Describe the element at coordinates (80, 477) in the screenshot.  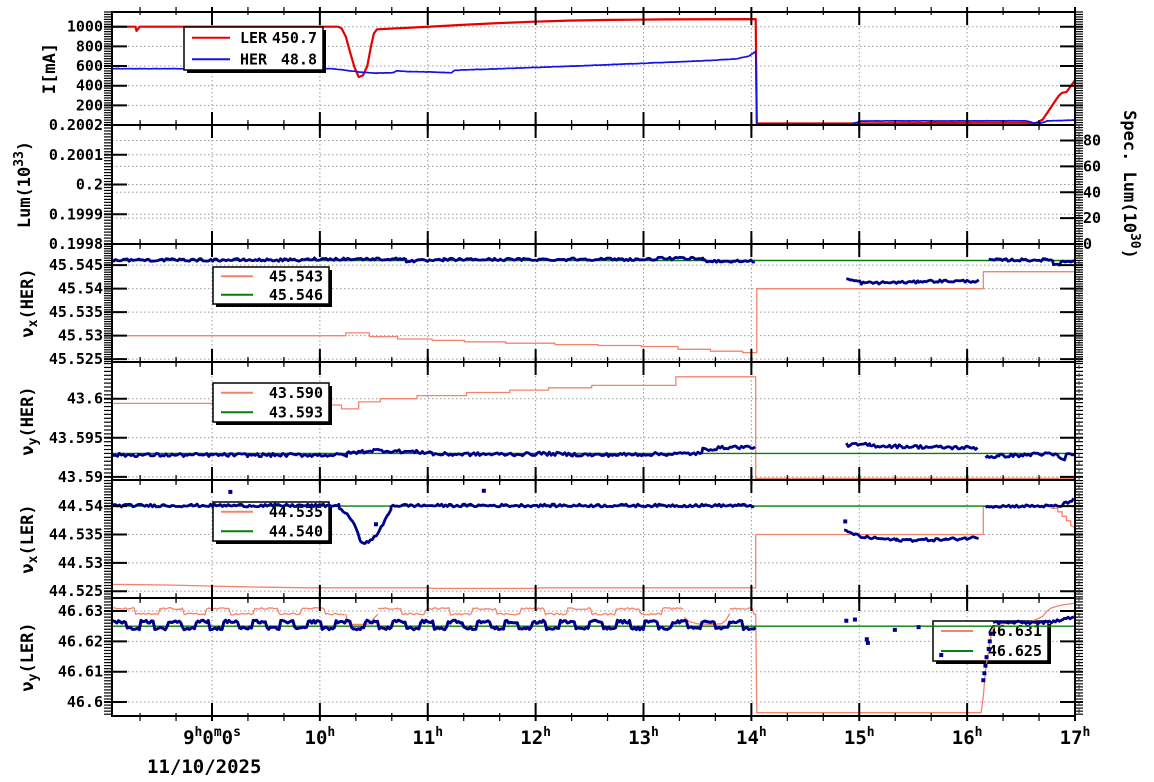
I see `y-tick-label: 43.59` at that location.